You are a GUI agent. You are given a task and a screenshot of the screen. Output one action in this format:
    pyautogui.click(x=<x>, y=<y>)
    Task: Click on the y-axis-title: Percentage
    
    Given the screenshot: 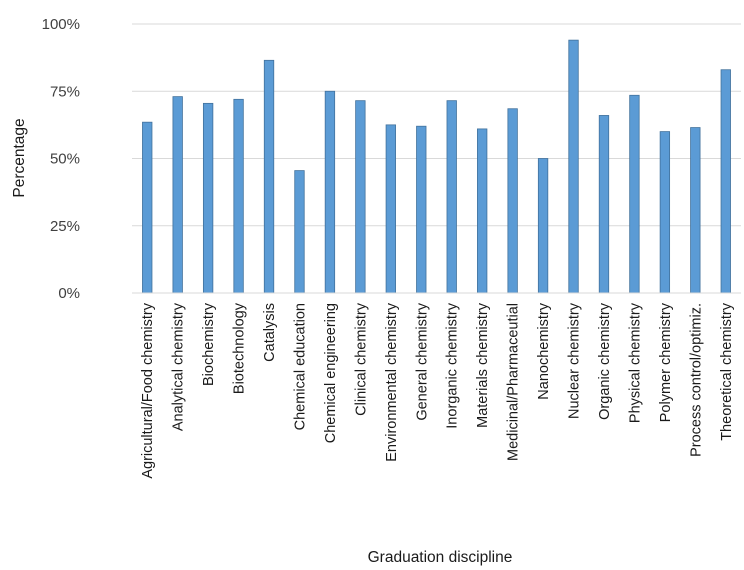 What is the action you would take?
    pyautogui.click(x=19, y=157)
    